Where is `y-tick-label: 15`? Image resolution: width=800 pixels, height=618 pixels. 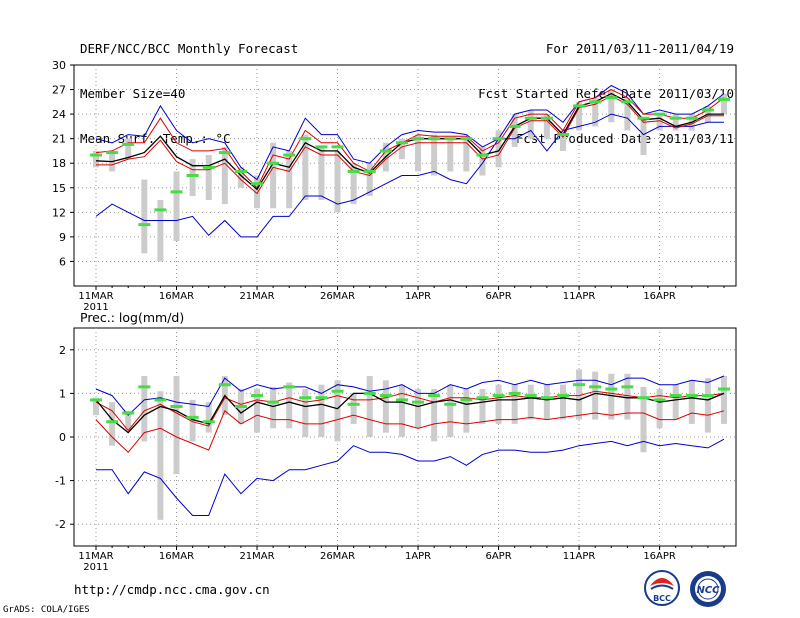
y-tick-label: 15 is located at coordinates (59, 188).